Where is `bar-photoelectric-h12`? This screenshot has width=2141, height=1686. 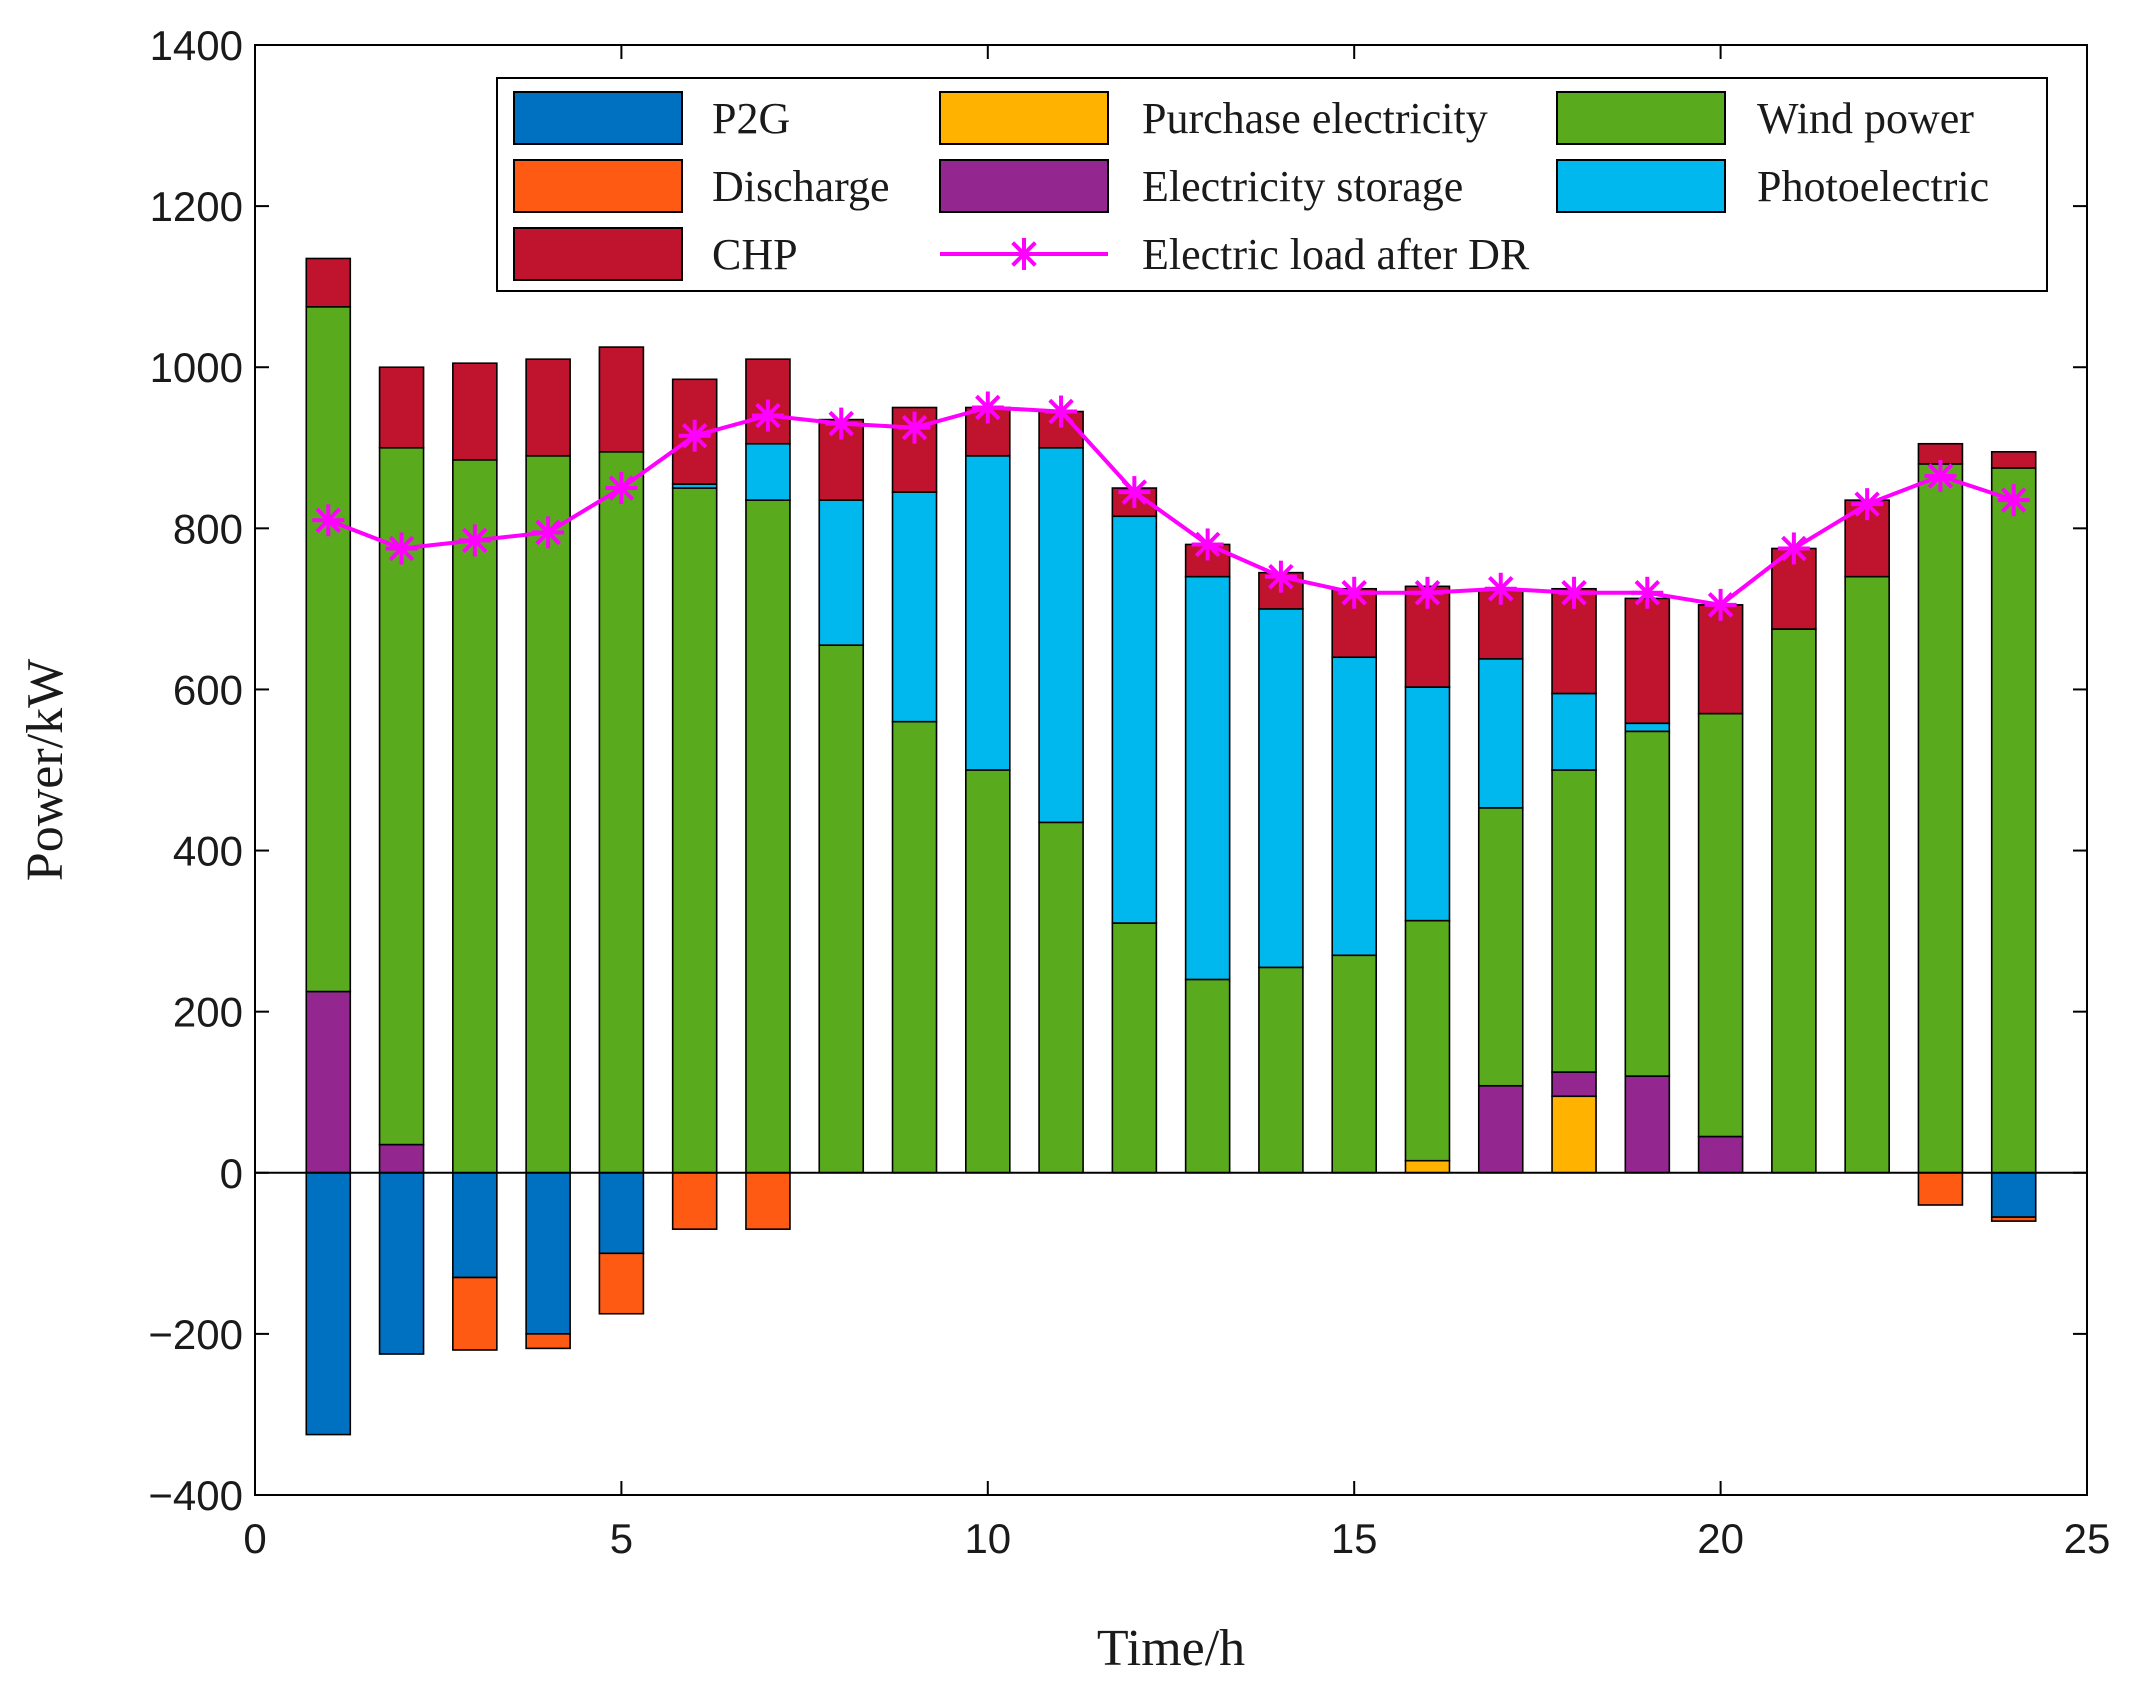
bar-photoelectric-h12 is located at coordinates (1134, 719).